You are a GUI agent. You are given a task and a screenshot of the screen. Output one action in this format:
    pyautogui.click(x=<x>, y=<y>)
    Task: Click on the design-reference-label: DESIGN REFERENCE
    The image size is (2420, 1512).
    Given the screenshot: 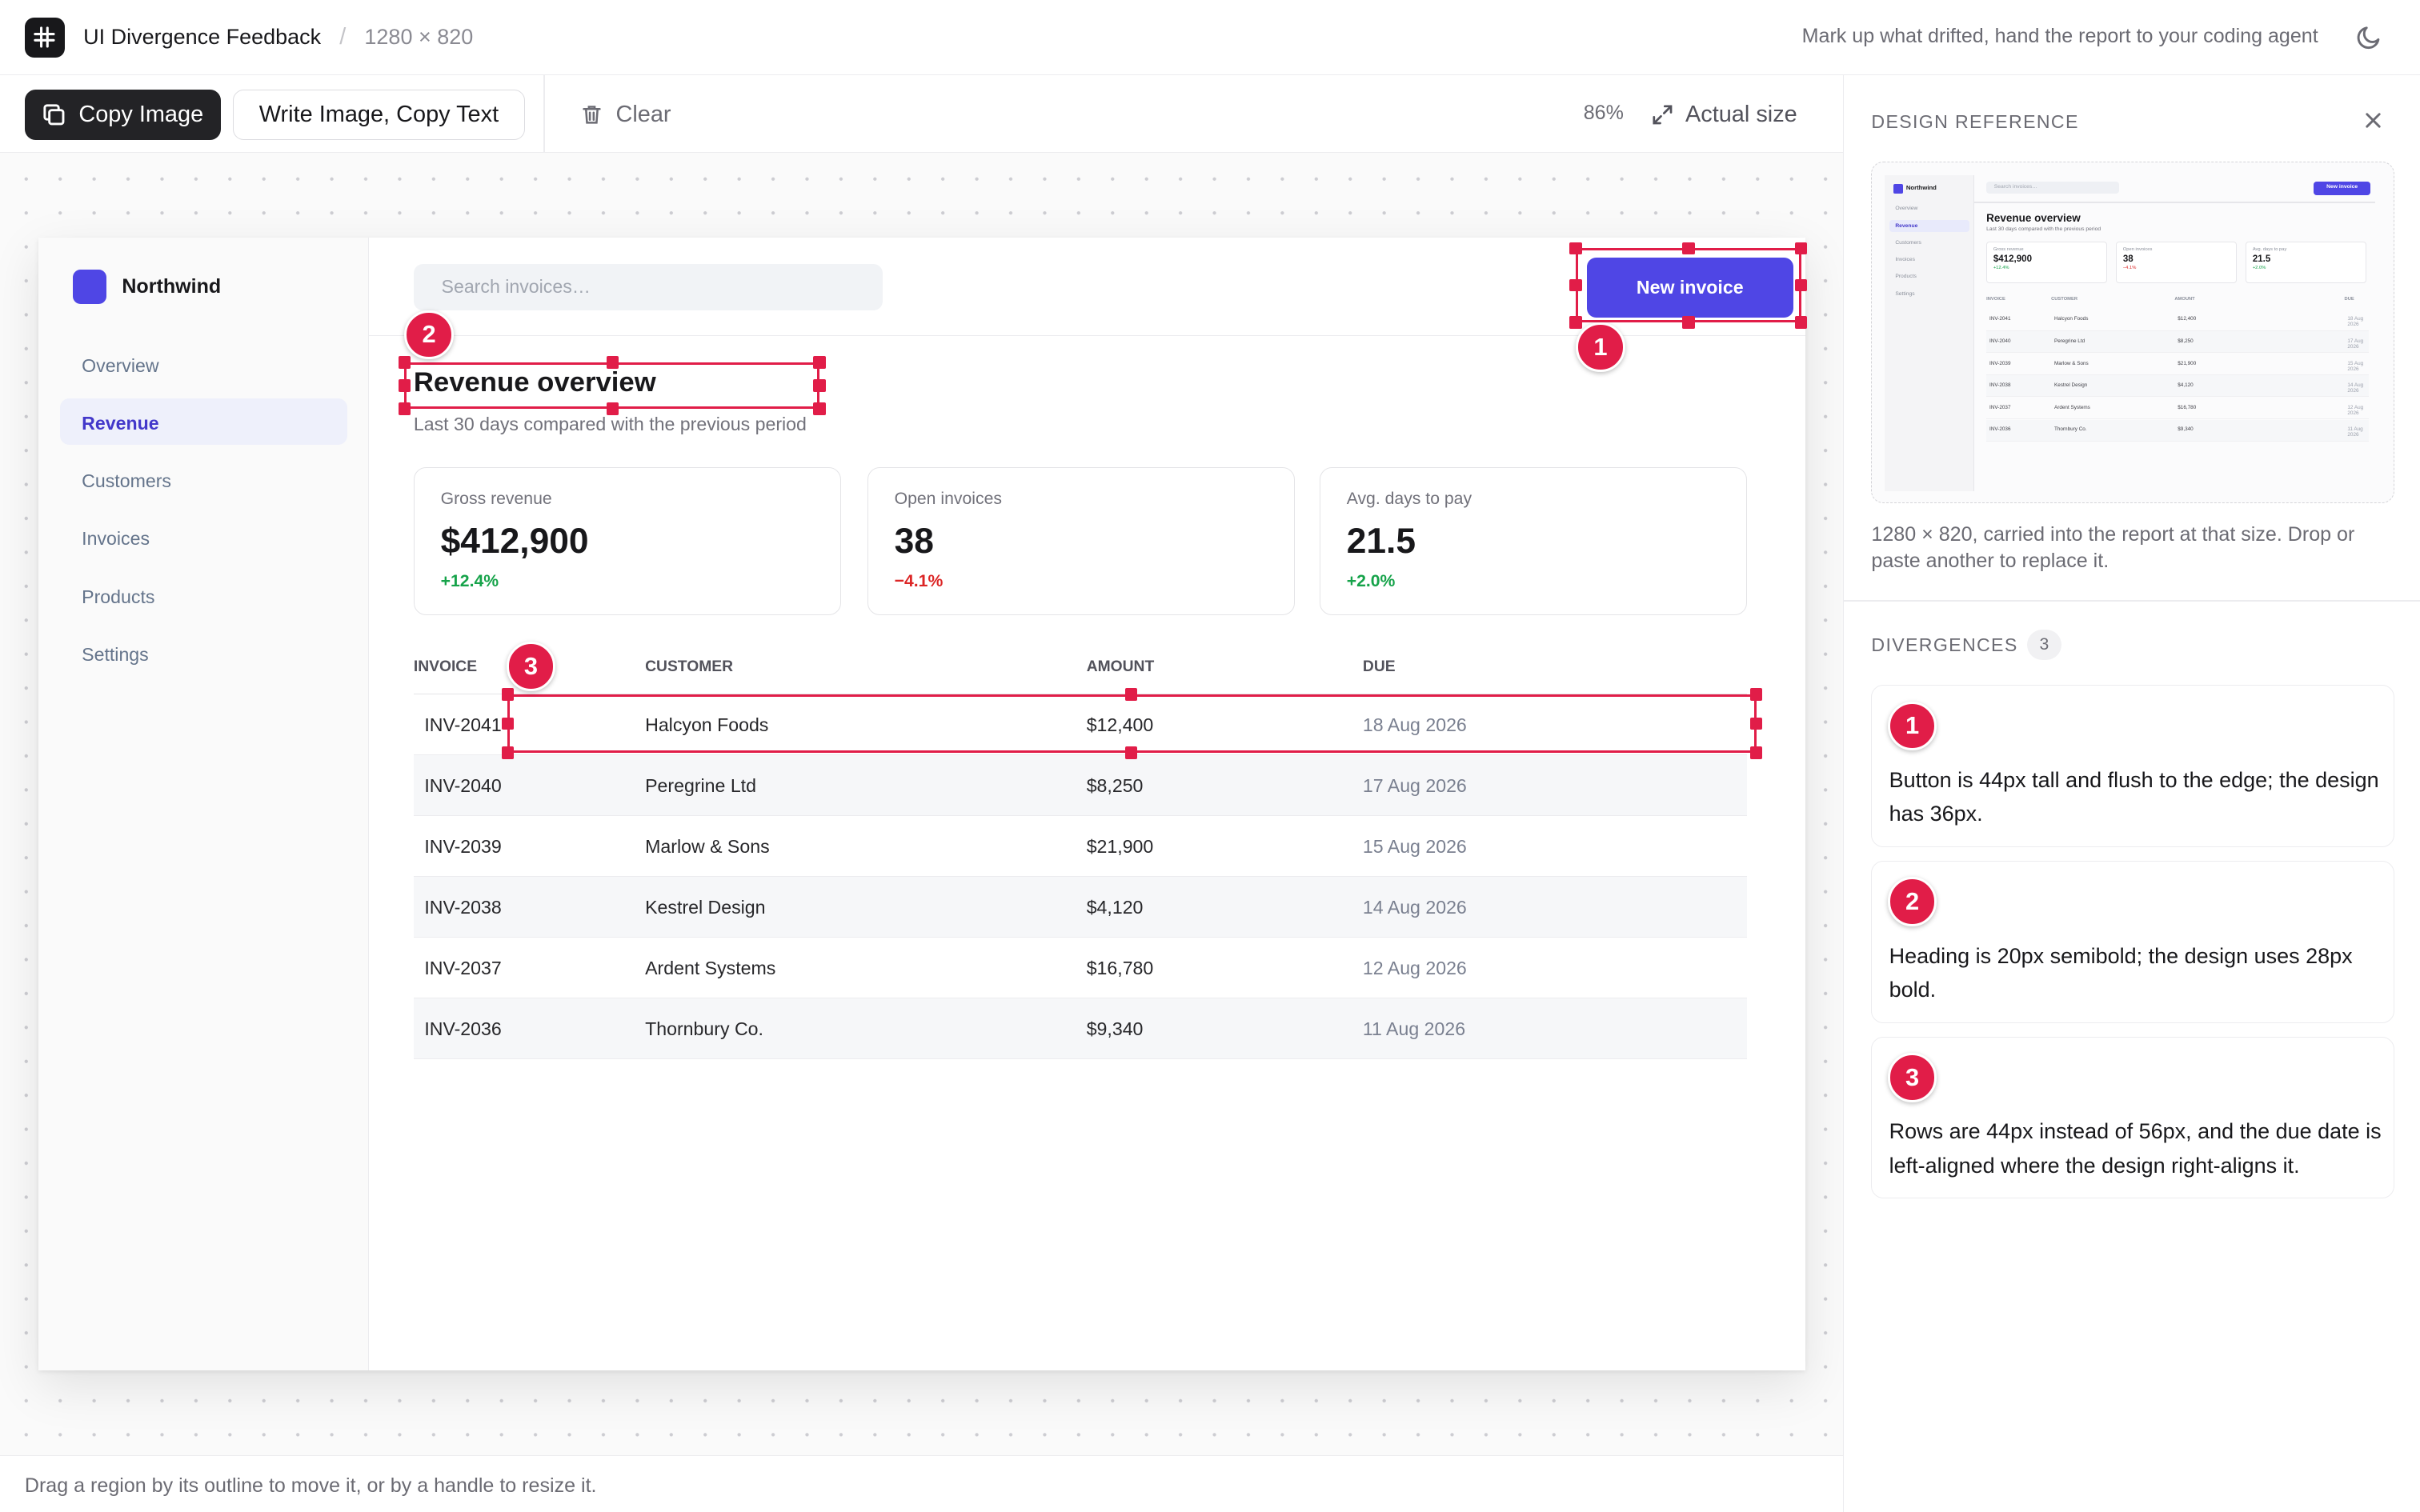 What is the action you would take?
    pyautogui.click(x=1975, y=121)
    